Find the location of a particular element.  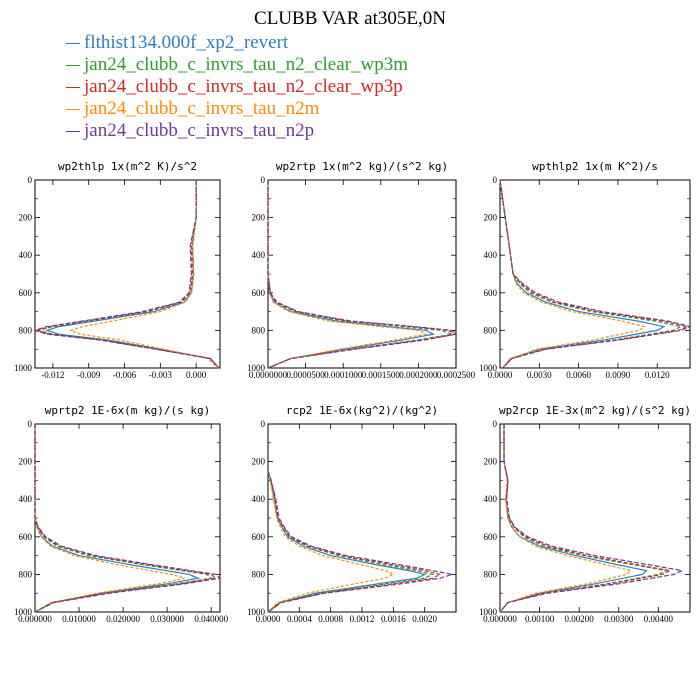

legend-entry: jan24_clubb_c_invrs_tau_n2m is located at coordinates (237, 109).